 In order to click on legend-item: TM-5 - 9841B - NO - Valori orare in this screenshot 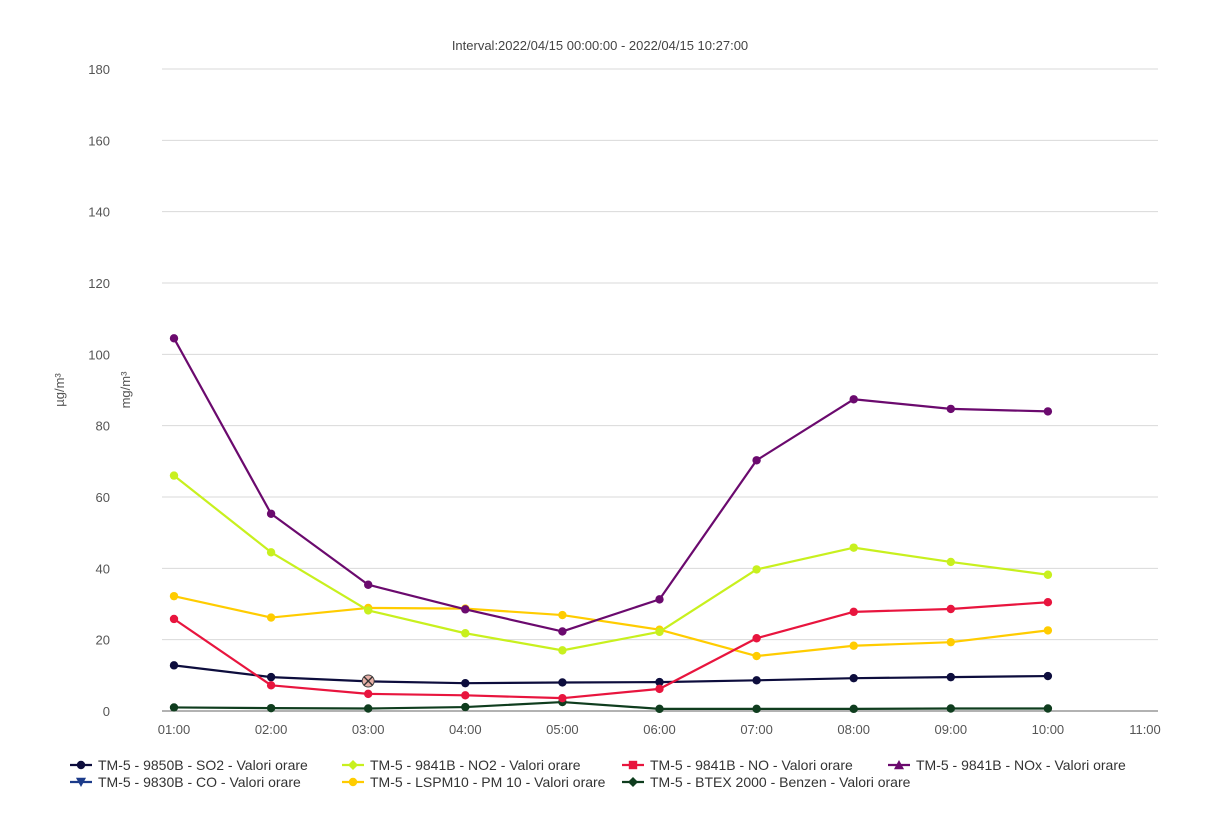, I will do `click(737, 765)`.